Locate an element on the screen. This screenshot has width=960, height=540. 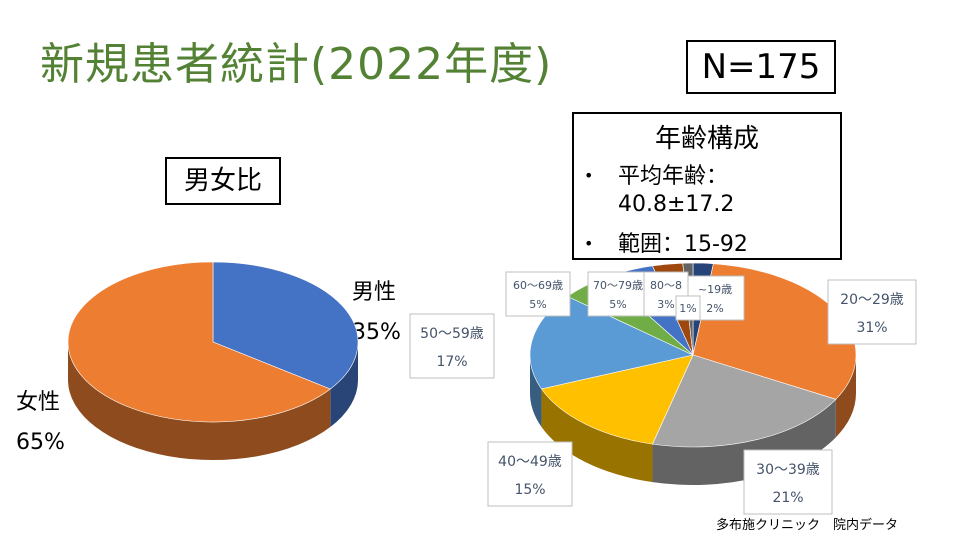
age-pie-chart is located at coordinates (693, 373).